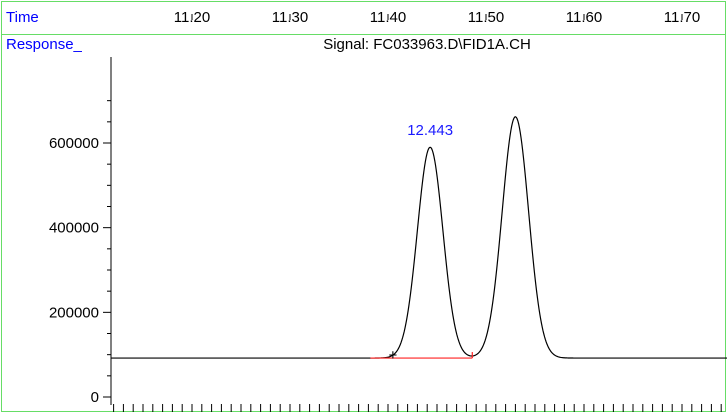 The height and width of the screenshot is (413, 727). I want to click on time-axis: 11.20 11.30 11.40 11.50 11.60 11.70, so click(437, 17).